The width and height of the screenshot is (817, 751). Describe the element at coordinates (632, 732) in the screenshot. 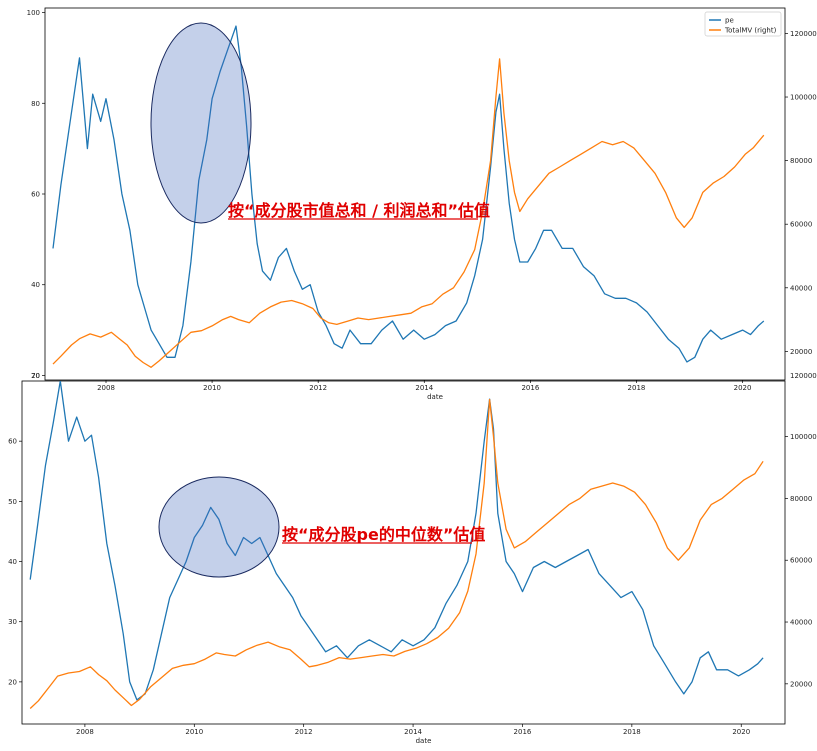

I see `bottom-x-tick-label: 2018` at that location.